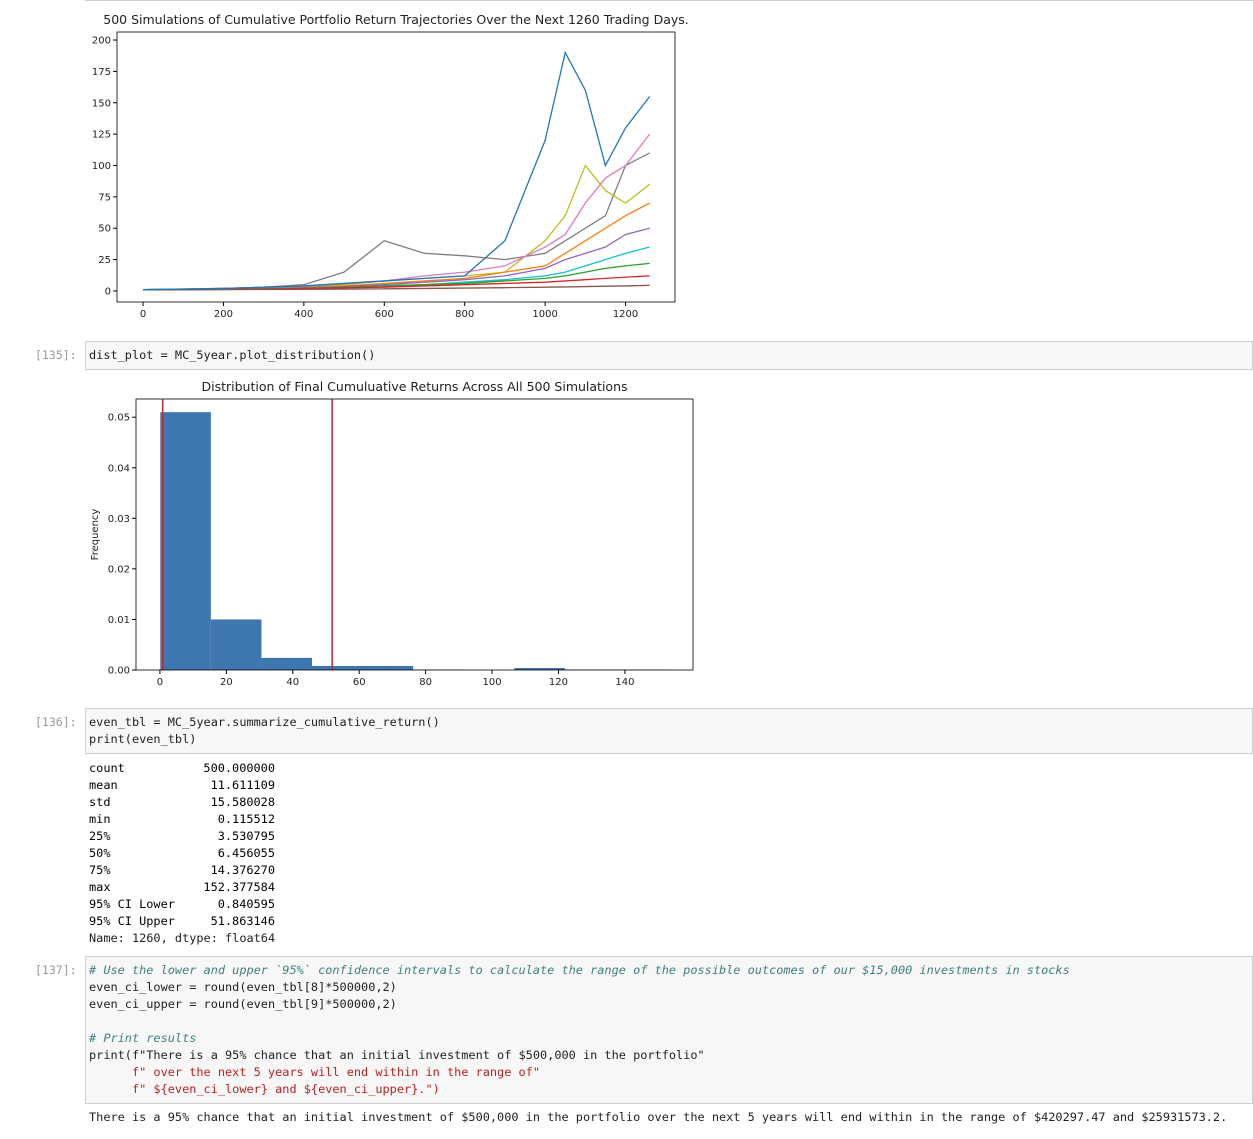 This screenshot has width=1253, height=1139. What do you see at coordinates (303, 314) in the screenshot?
I see `x-tick-label: 400` at bounding box center [303, 314].